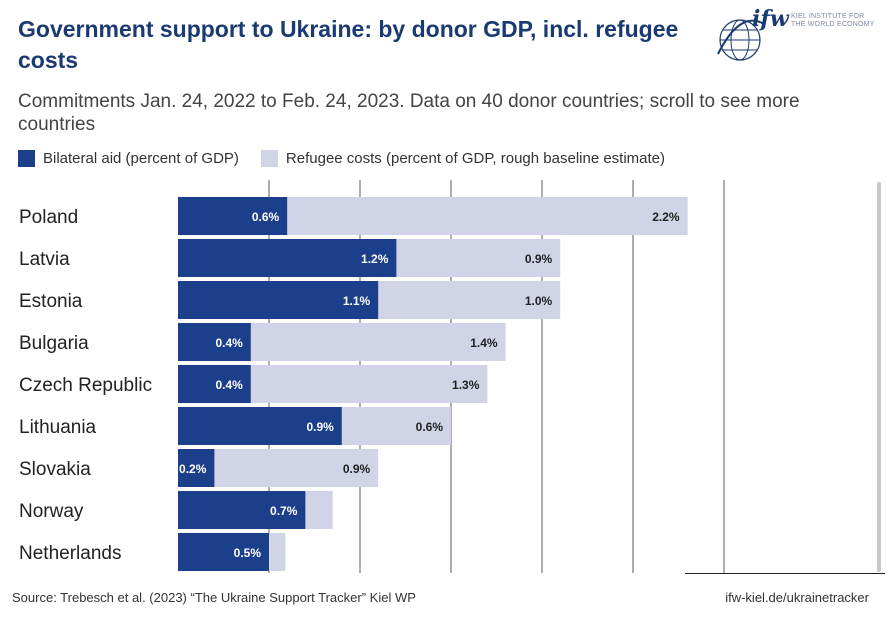 The width and height of the screenshot is (887, 622). I want to click on data-label-refugee: 0.6%, so click(430, 427).